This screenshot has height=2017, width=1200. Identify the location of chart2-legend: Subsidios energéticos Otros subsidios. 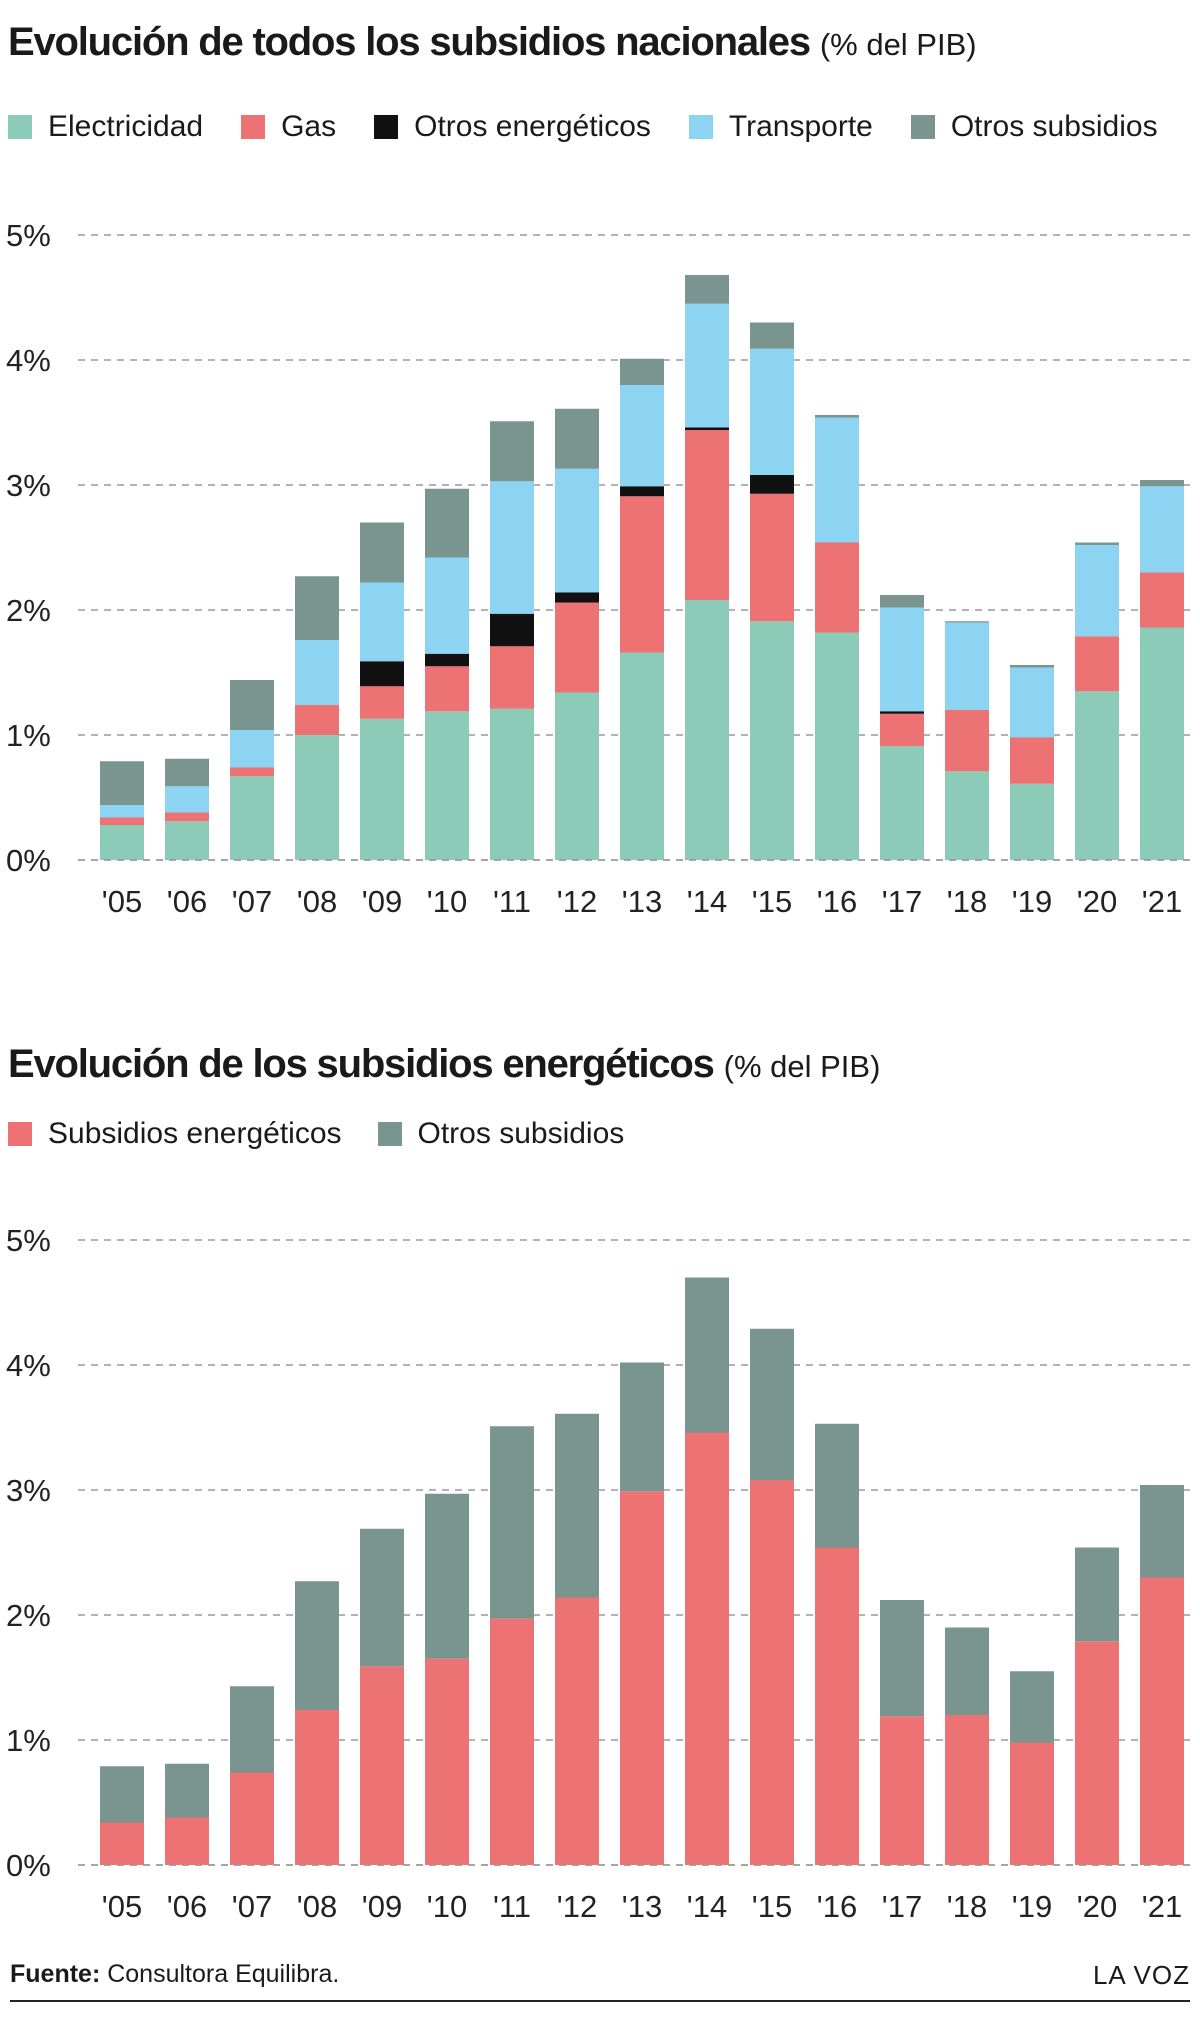
(334, 1134).